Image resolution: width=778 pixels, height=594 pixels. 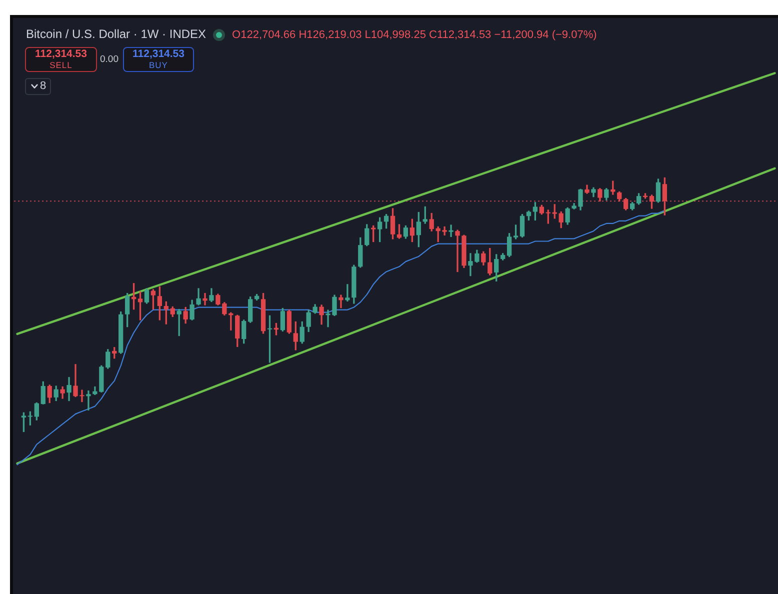 I want to click on text: 8, so click(x=43, y=86).